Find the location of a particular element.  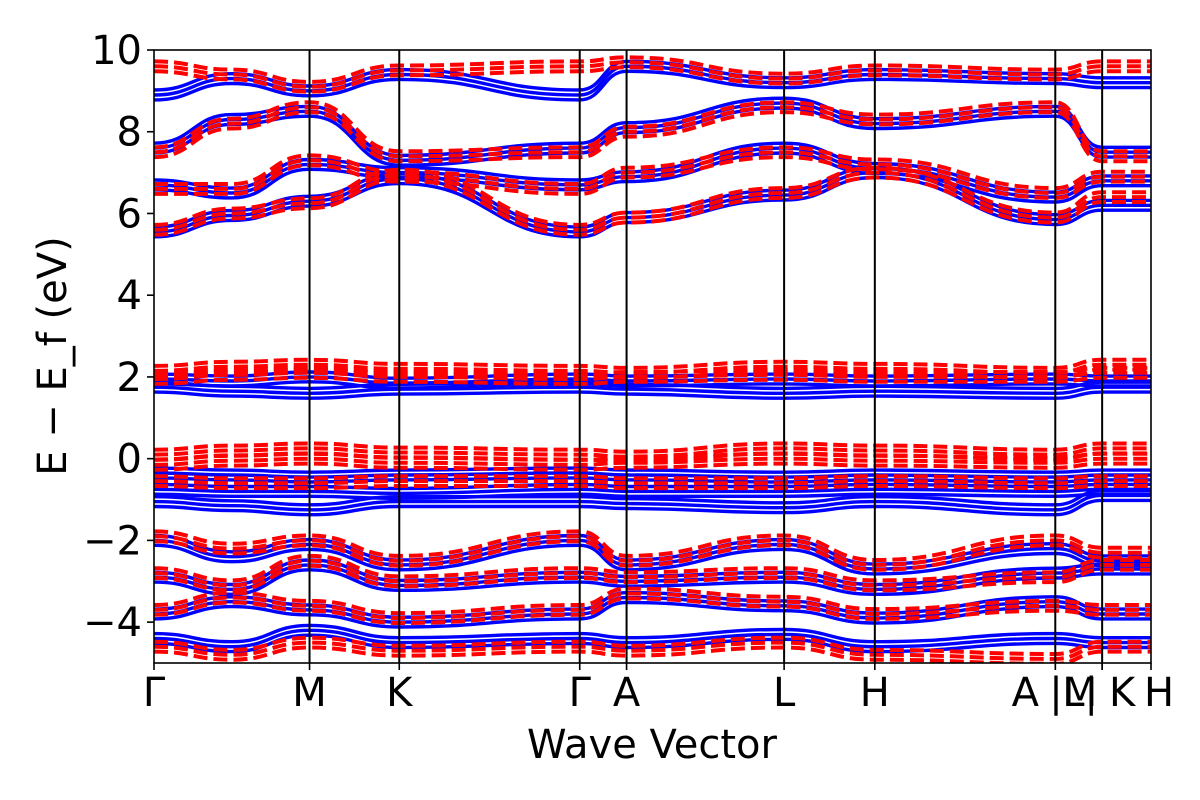

y-tick-label: 0 is located at coordinates (129, 460).